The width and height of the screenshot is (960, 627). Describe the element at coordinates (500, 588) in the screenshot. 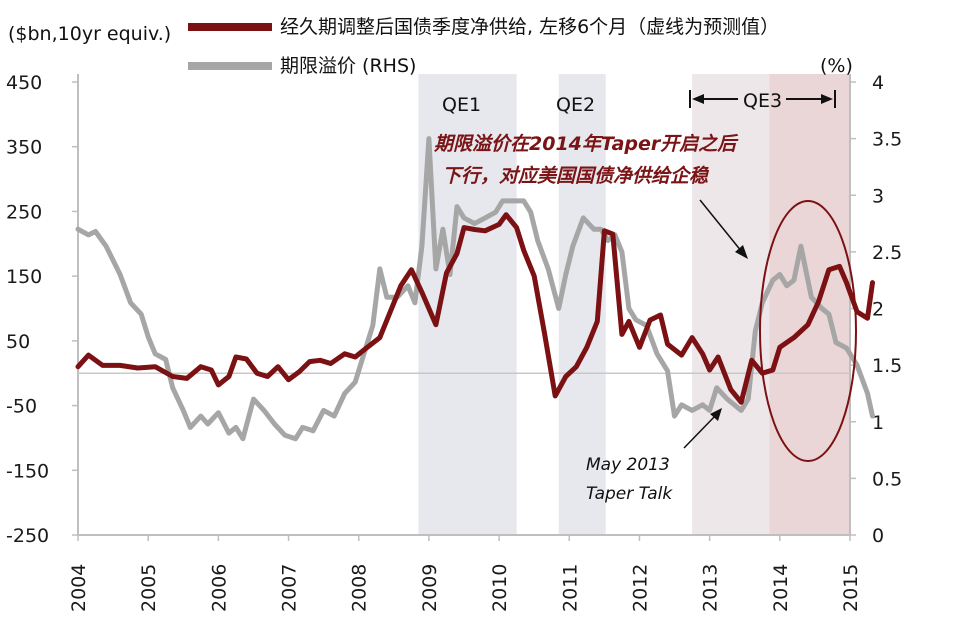

I see `x-tick-label: 2010` at that location.